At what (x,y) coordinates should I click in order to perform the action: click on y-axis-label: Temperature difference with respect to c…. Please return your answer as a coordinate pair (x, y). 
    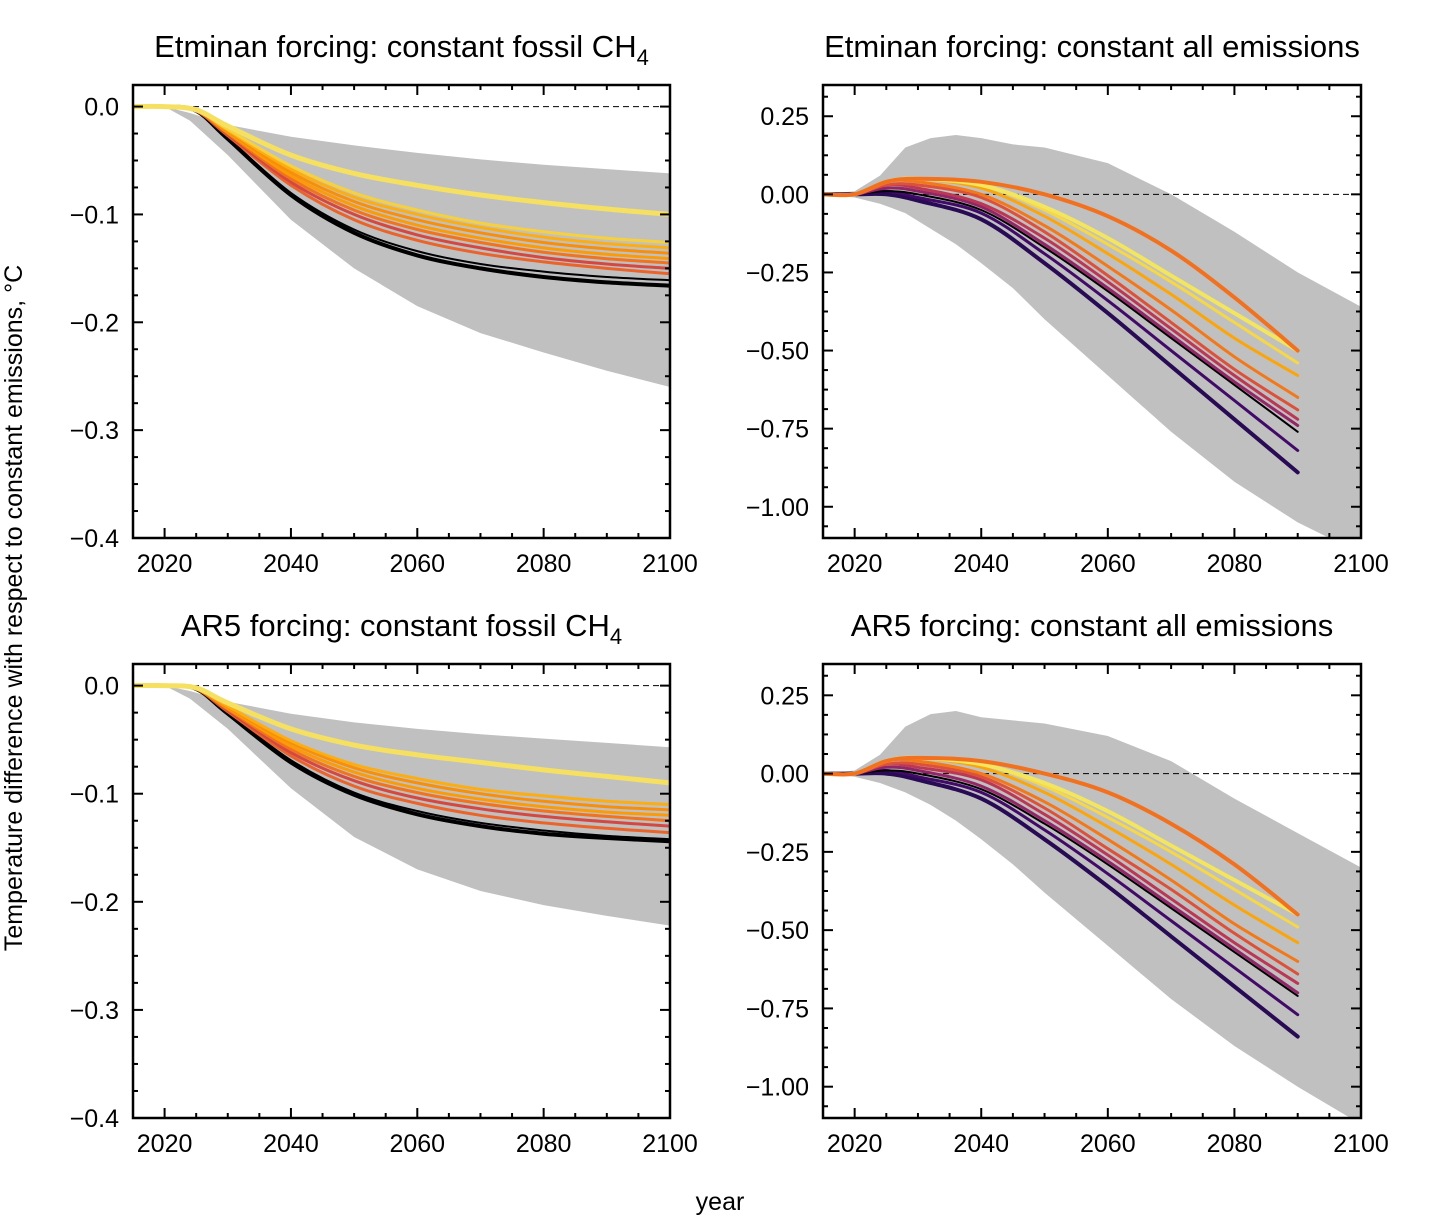
    Looking at the image, I should click on (14, 608).